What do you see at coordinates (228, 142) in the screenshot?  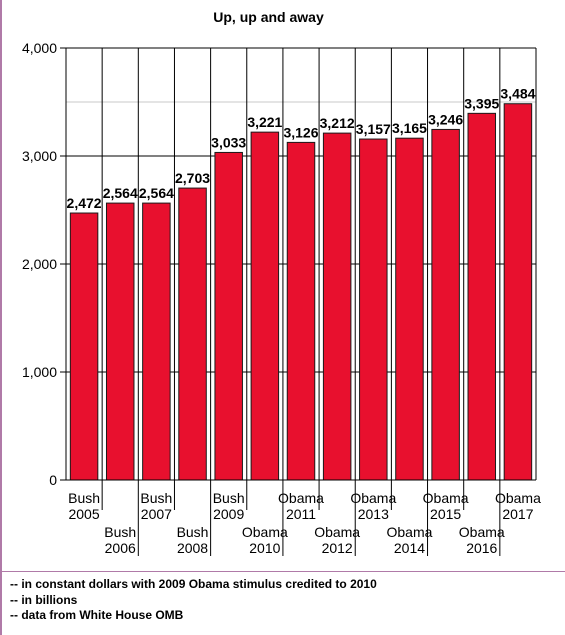 I see `bar-value-label: 3,033` at bounding box center [228, 142].